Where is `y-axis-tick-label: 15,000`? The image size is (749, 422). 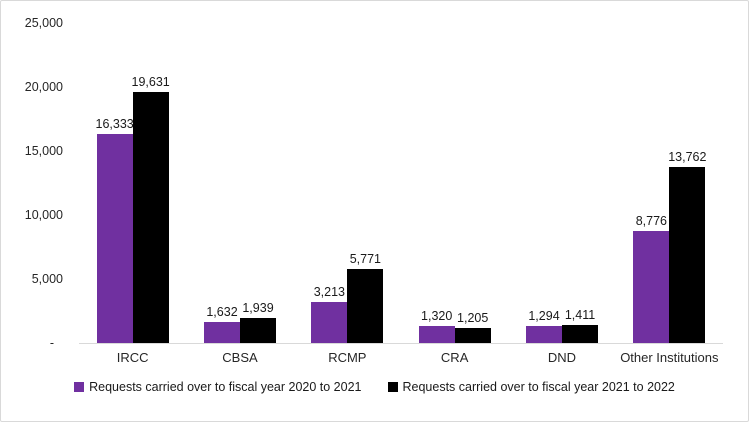 y-axis-tick-label: 15,000 is located at coordinates (43, 150).